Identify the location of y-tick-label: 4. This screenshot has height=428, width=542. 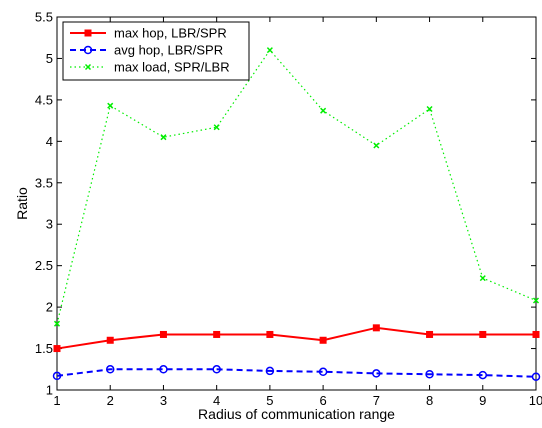
(49, 141).